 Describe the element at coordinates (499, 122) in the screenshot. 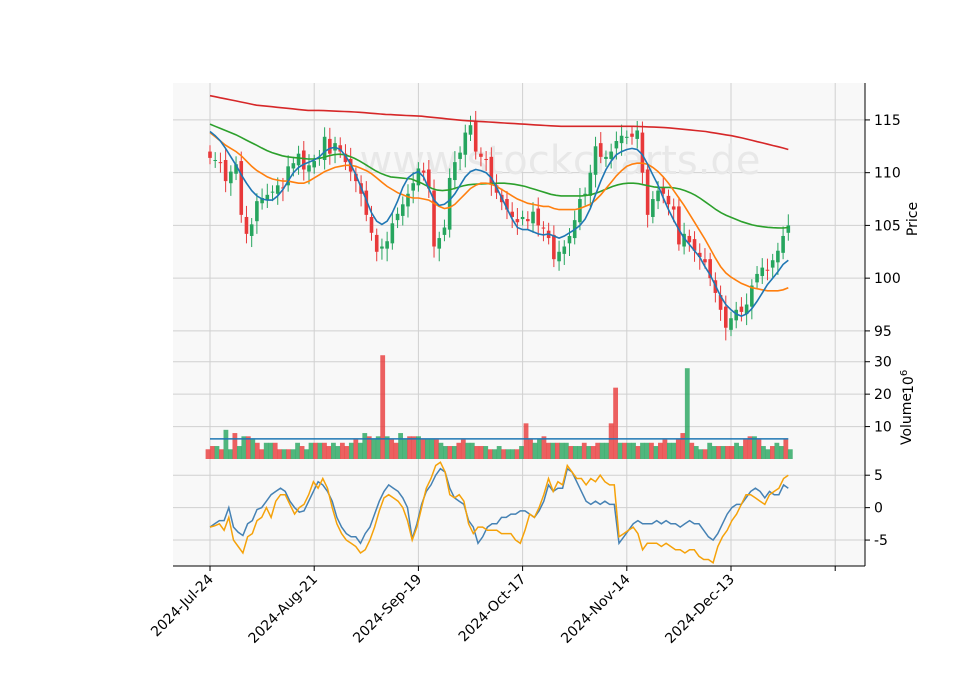

I see `ma-long-line` at that location.